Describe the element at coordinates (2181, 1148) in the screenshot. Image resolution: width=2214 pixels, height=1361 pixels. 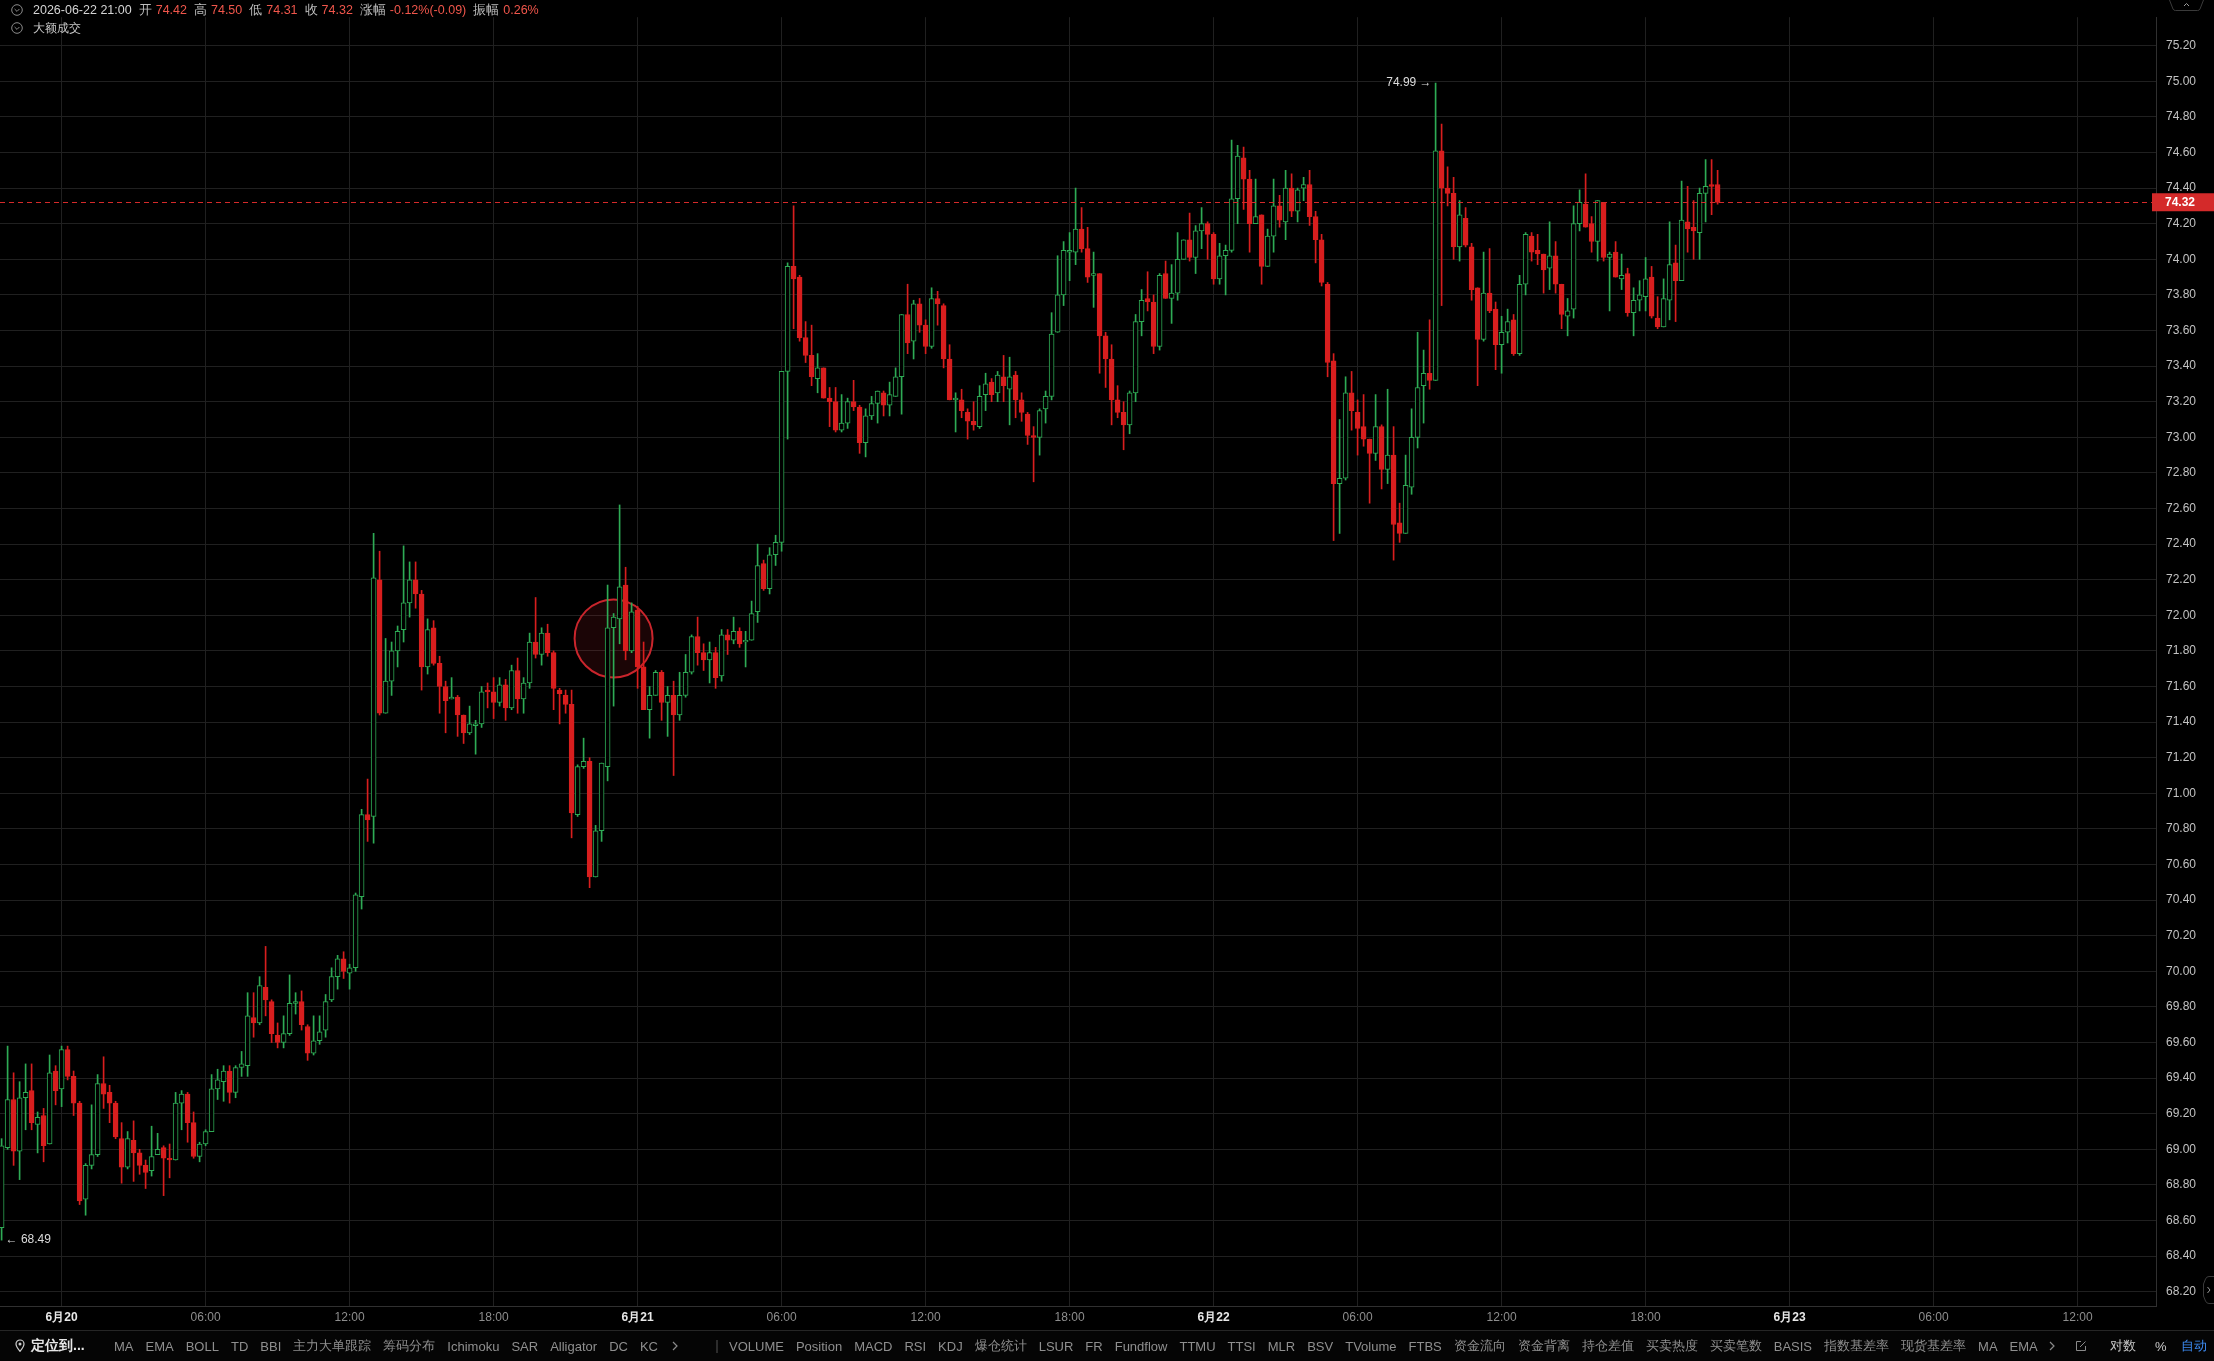
I see `y-tick-label: 69.00` at that location.